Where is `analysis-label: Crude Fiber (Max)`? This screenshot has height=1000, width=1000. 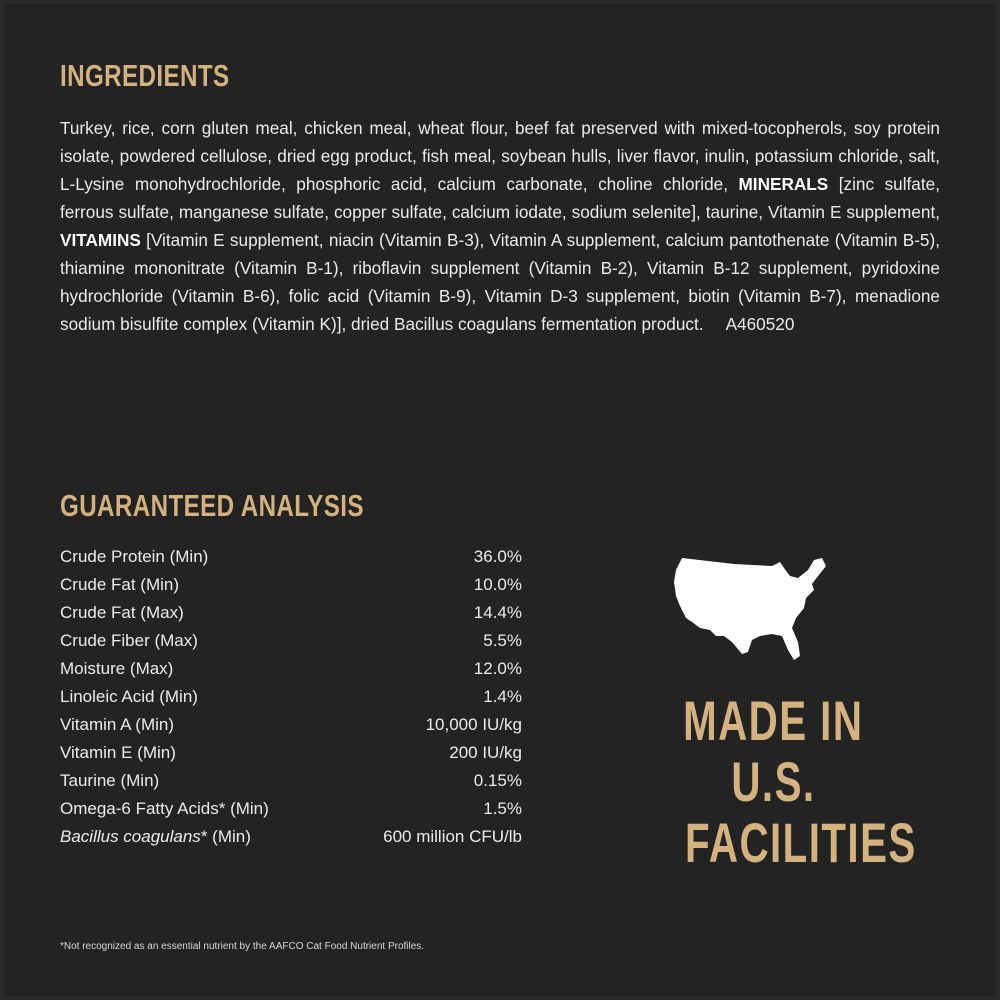 analysis-label: Crude Fiber (Max) is located at coordinates (129, 640).